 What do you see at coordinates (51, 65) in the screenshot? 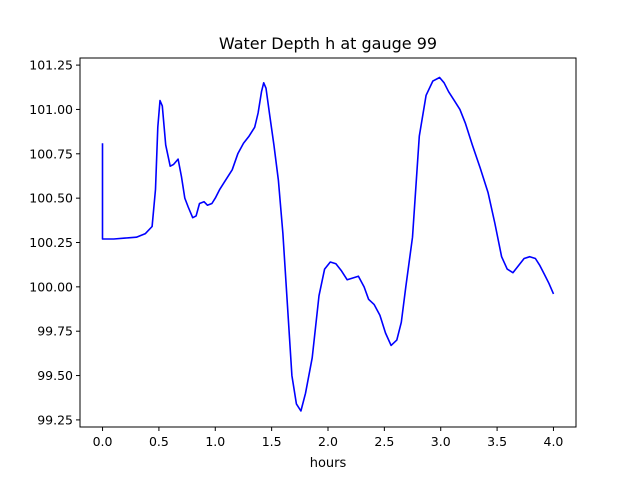
I see `y-tick-label: 101.25` at bounding box center [51, 65].